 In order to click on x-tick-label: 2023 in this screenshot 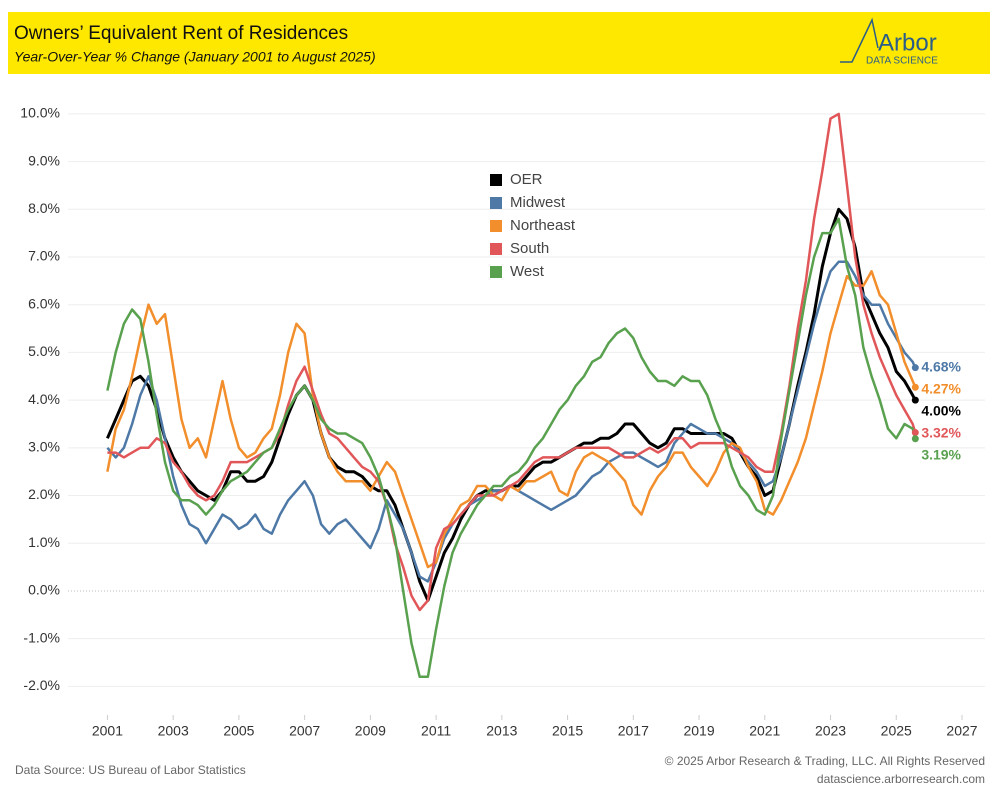, I will do `click(830, 731)`.